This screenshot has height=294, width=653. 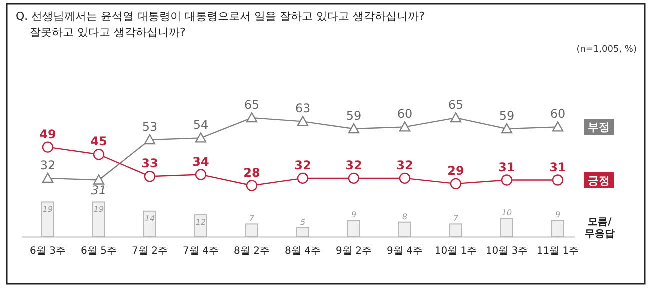 What do you see at coordinates (150, 127) in the screenshot?
I see `data-label: 53` at bounding box center [150, 127].